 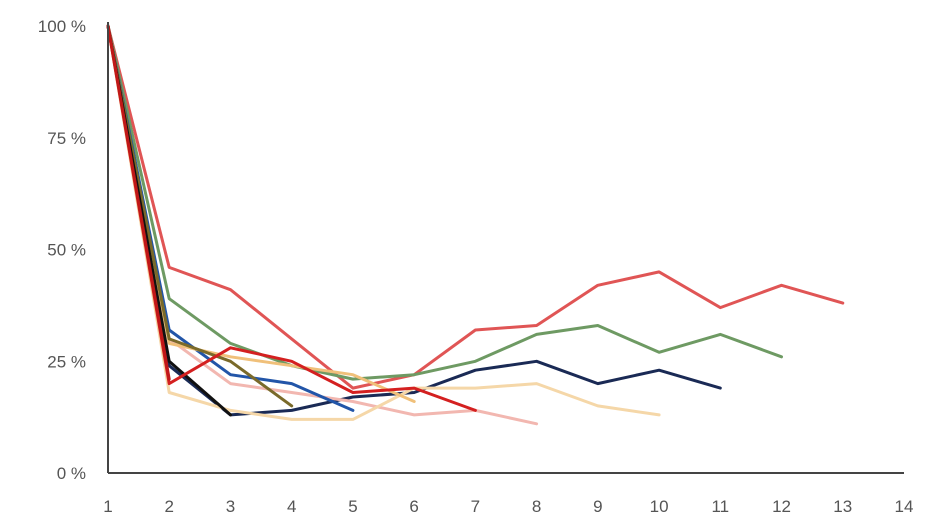 I want to click on x-tick-label: 6, so click(x=413, y=506).